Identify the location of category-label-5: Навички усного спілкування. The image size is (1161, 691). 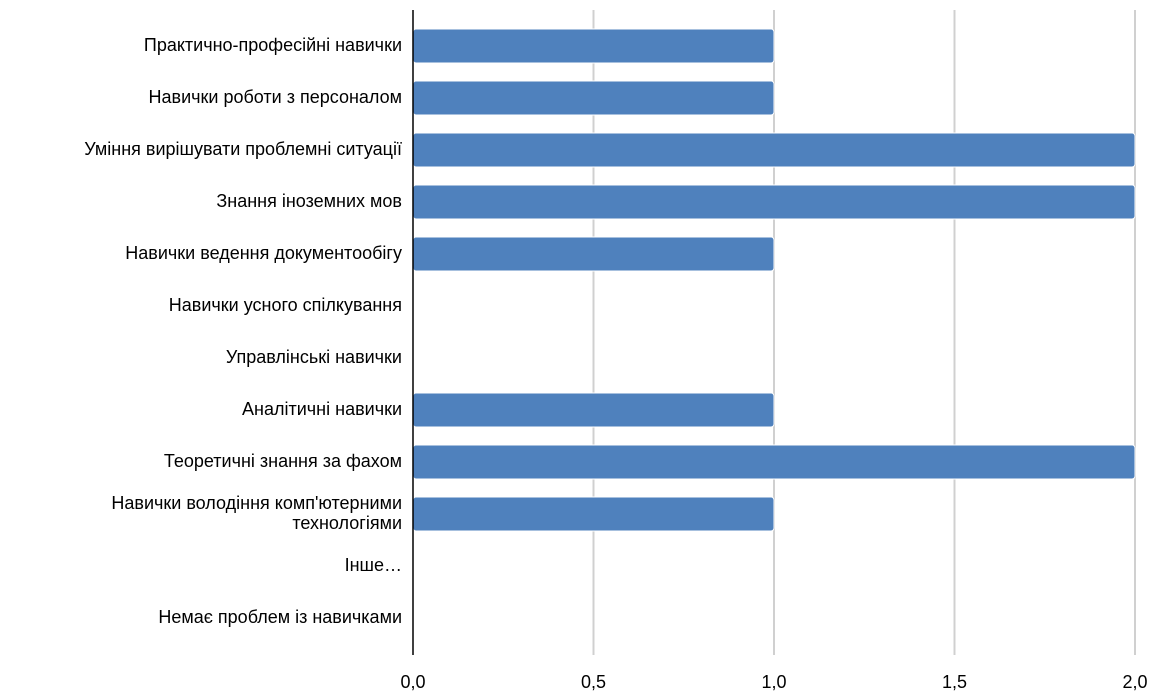
(285, 305).